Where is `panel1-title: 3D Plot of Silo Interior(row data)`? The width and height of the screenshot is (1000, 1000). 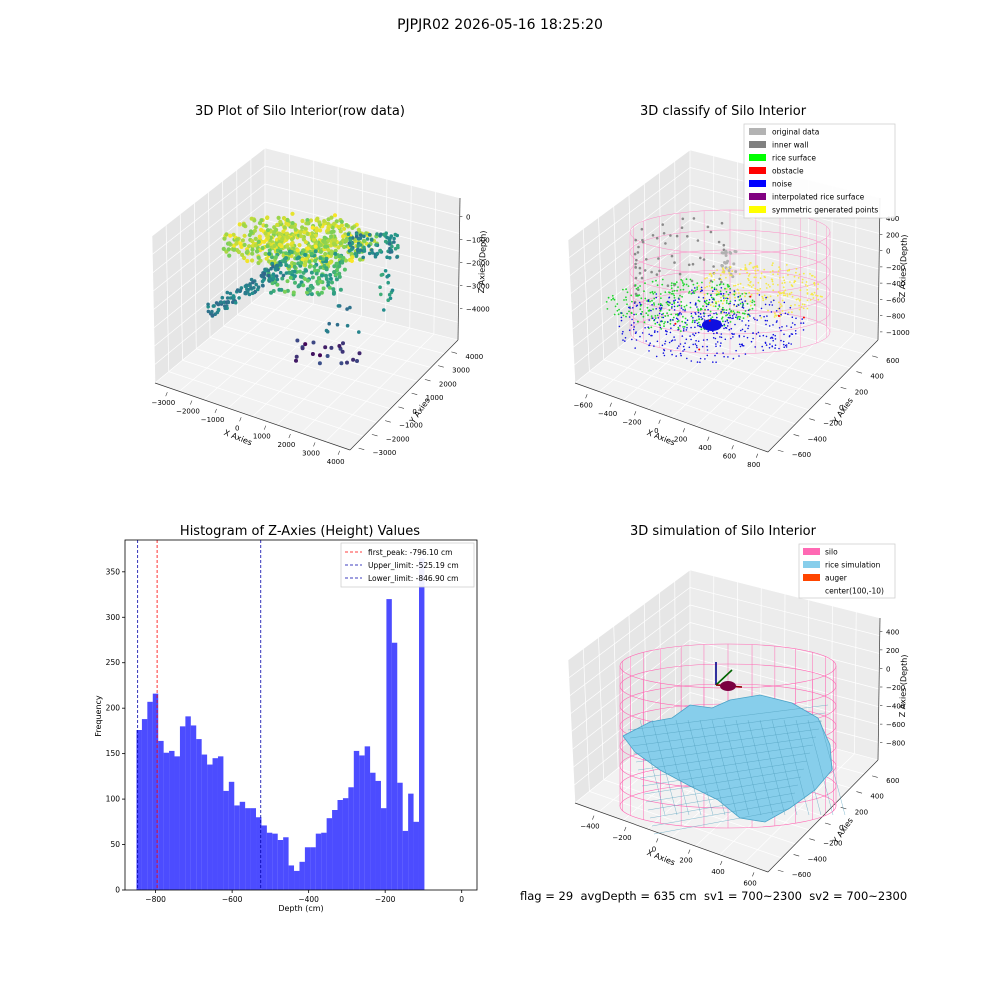
panel1-title: 3D Plot of Silo Interior(row data) is located at coordinates (300, 111).